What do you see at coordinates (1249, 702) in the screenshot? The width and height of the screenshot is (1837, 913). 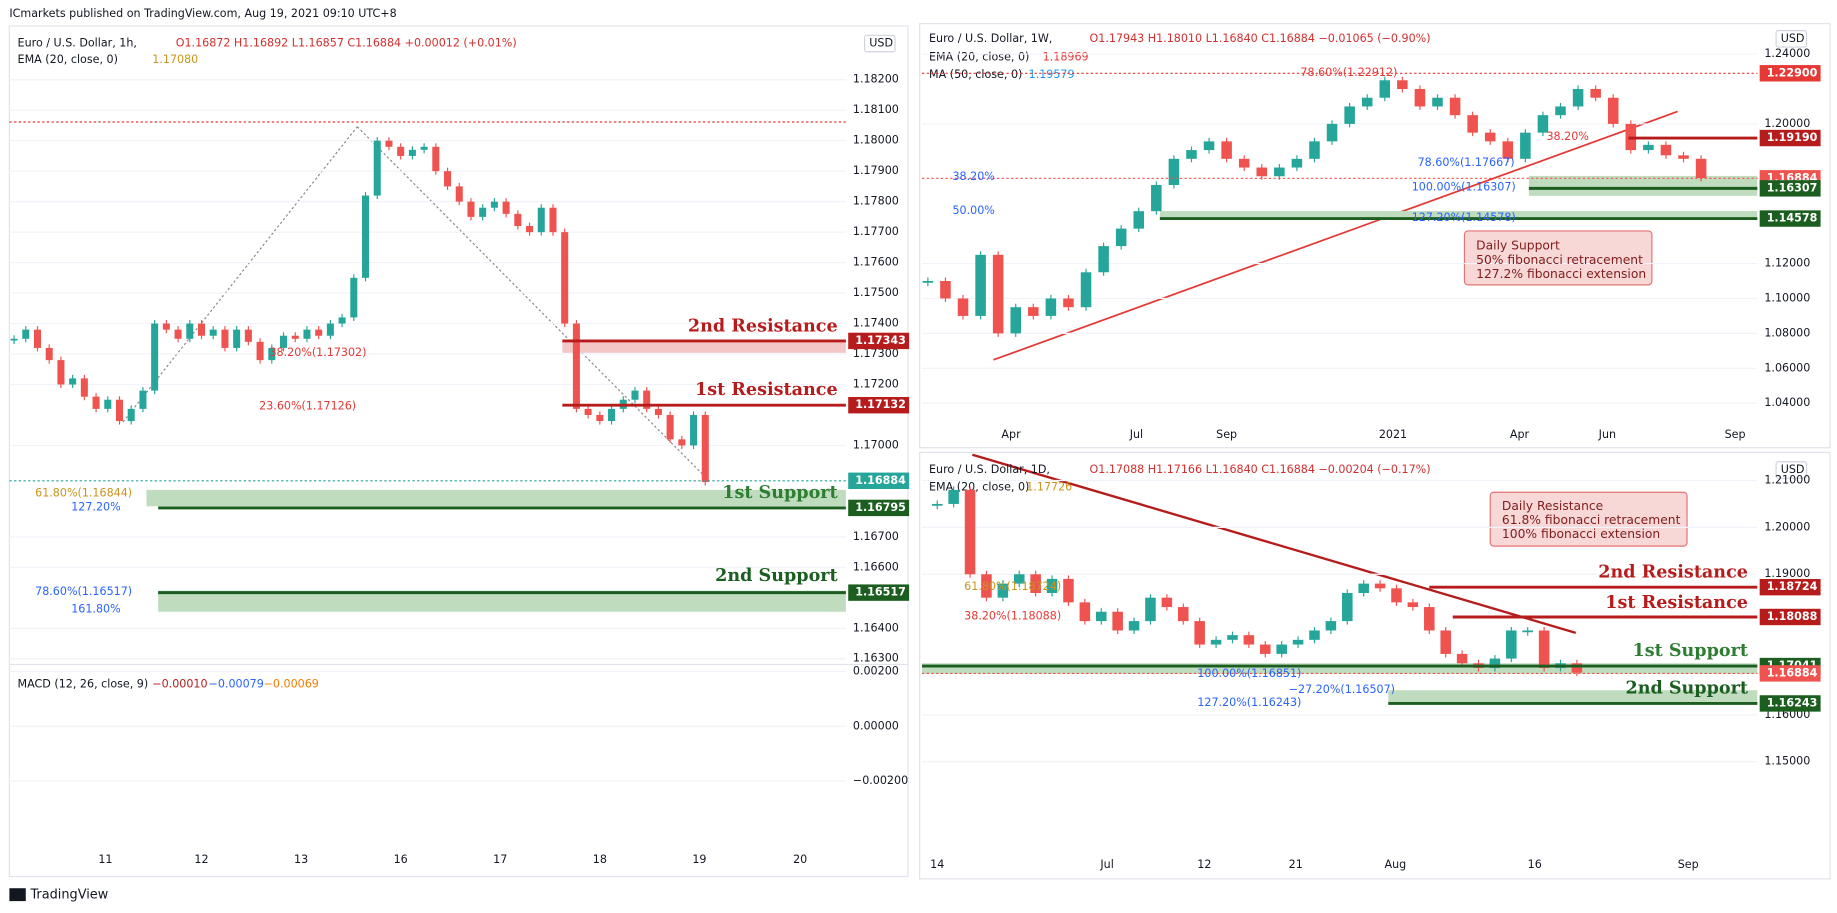 I see `fib-label: 127.20%(1.16243)` at bounding box center [1249, 702].